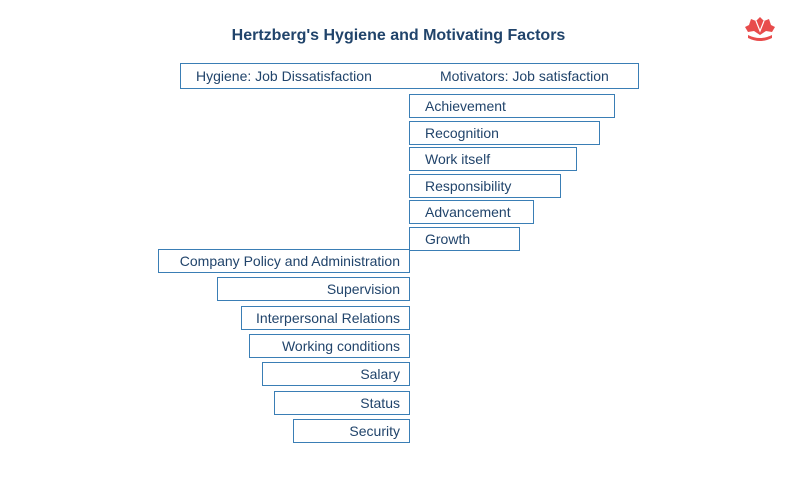 The image size is (797, 477). Describe the element at coordinates (760, 30) in the screenshot. I see `logo-icon` at that location.